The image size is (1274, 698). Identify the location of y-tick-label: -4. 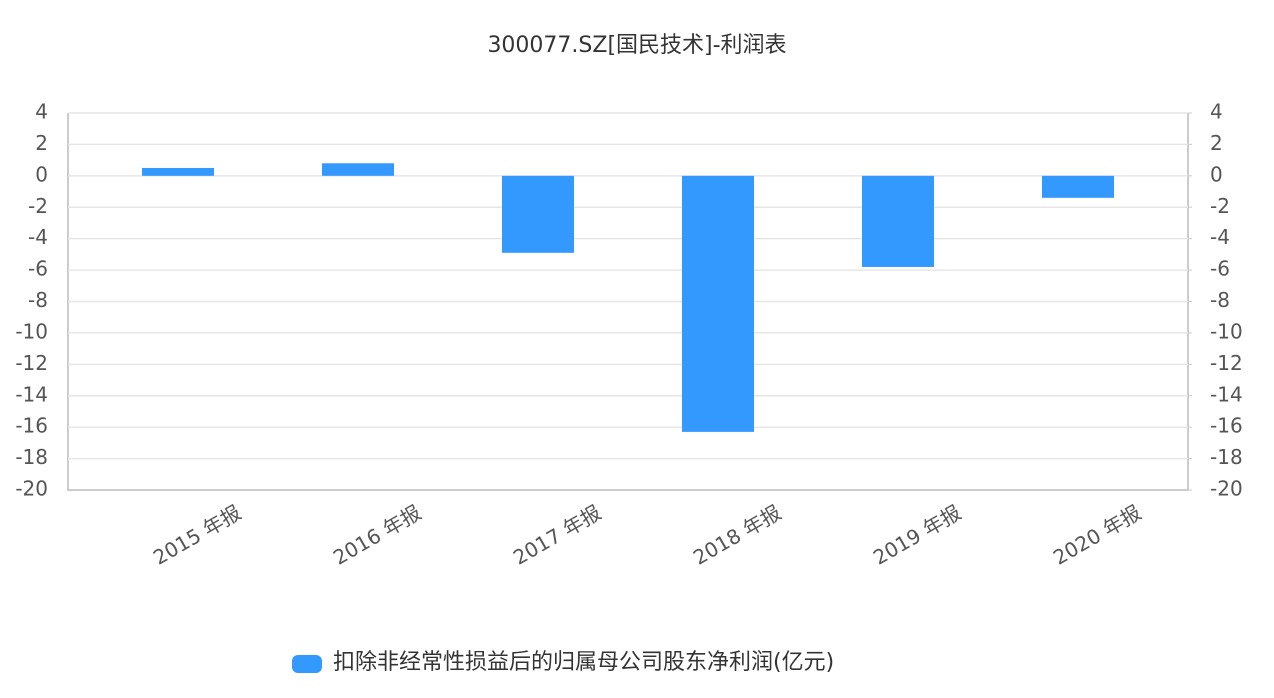
(38, 237).